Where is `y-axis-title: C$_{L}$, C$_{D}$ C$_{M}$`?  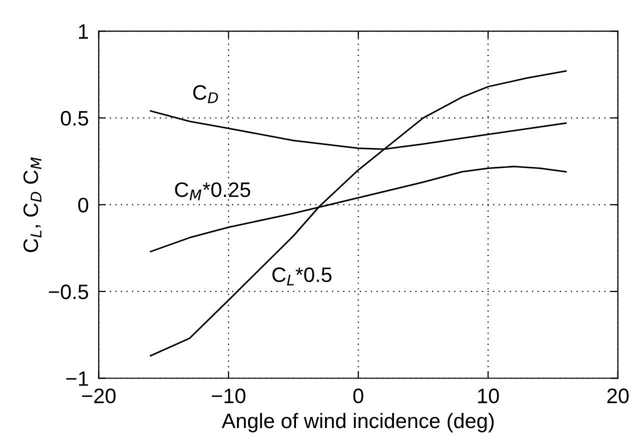
y-axis-title: C$_{L}$, C$_{D}$ C$_{M}$ is located at coordinates (32, 204).